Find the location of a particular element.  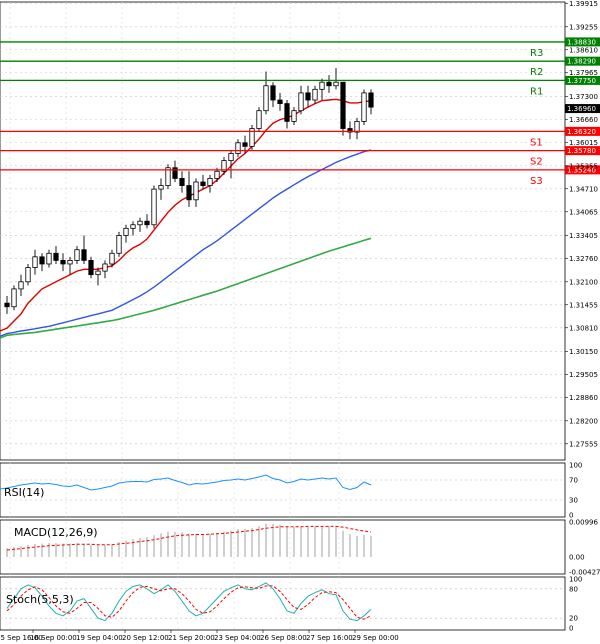

level-price-label: 1.35780 is located at coordinates (581, 151).